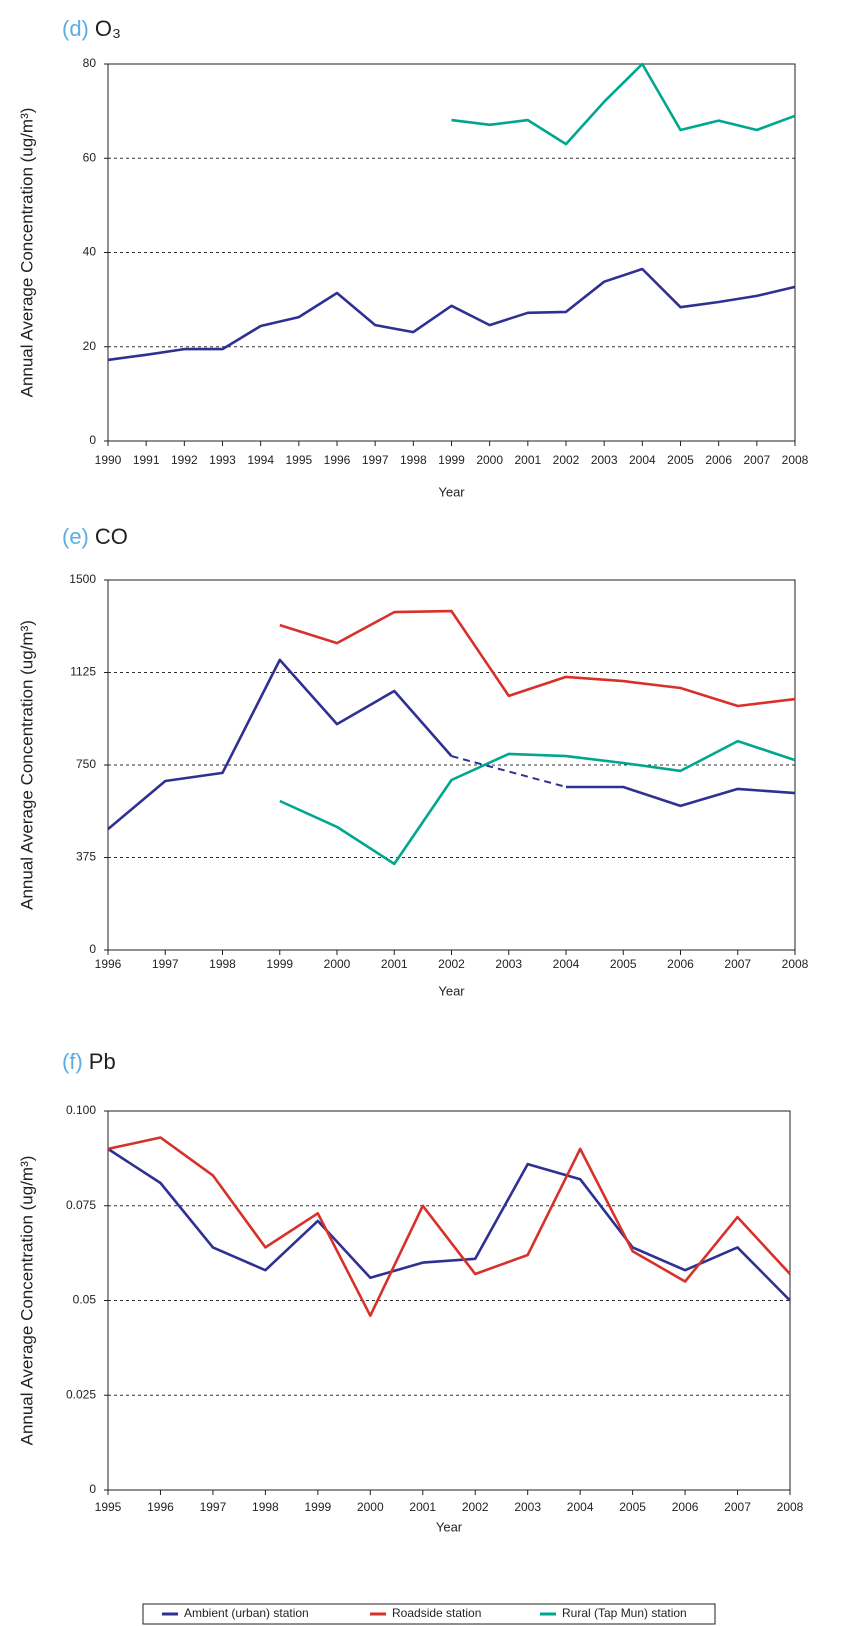  I want to click on chart-title: (d) O₃, so click(91, 28).